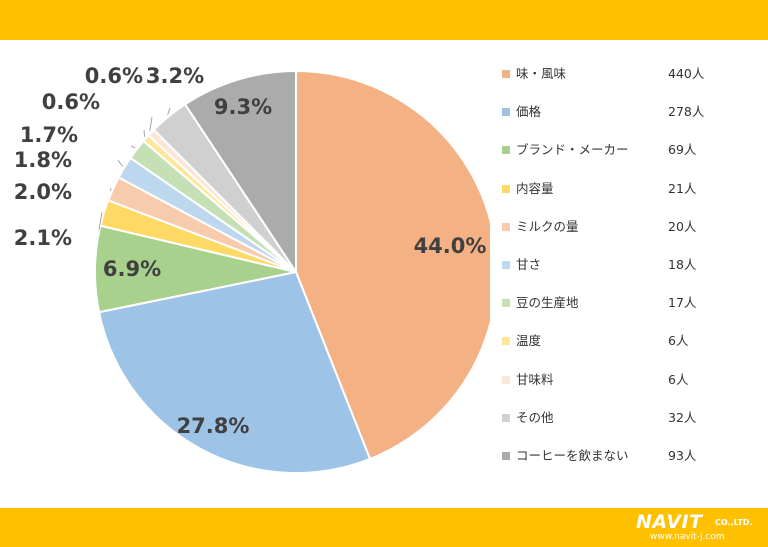  I want to click on percent-label-8: 0.6%, so click(114, 76).